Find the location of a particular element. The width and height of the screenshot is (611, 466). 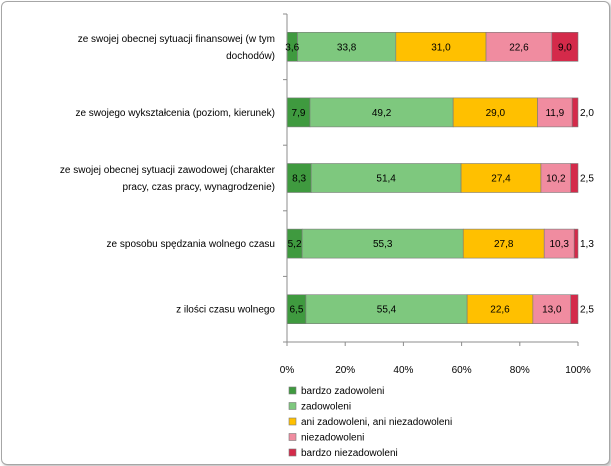

data-label: 27,8 is located at coordinates (504, 244).